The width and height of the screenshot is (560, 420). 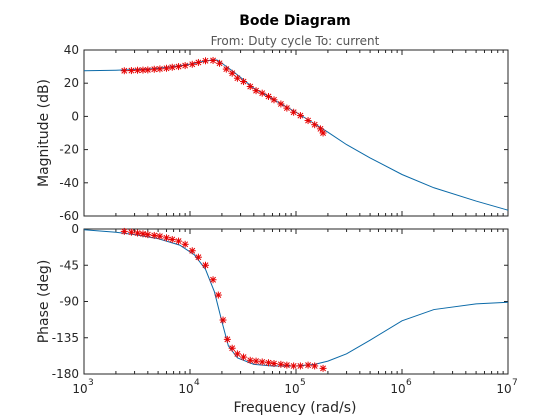 I want to click on x-tick-exponent: 4, so click(x=197, y=383).